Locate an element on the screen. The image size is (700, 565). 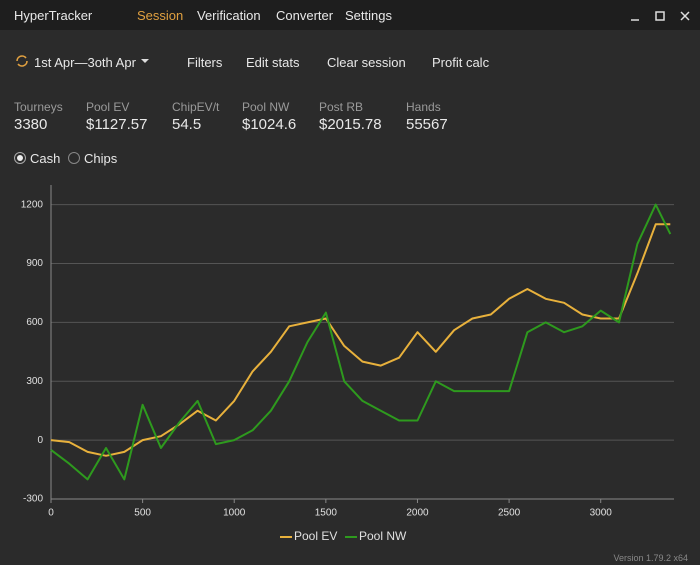
version: Version 1.79.2 x64 is located at coordinates (650, 558).